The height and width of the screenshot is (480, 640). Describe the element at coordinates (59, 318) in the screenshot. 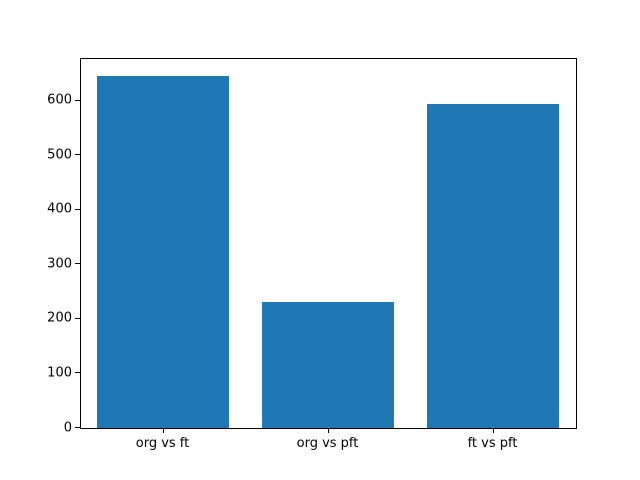

I see `y-tick-label: 200` at that location.